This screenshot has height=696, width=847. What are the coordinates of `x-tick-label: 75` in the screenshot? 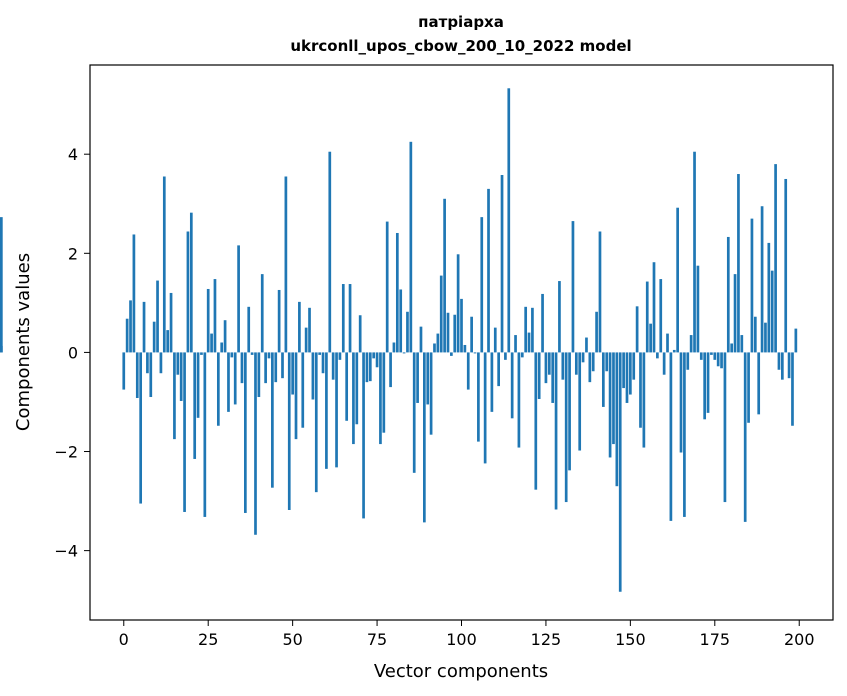 It's located at (377, 639).